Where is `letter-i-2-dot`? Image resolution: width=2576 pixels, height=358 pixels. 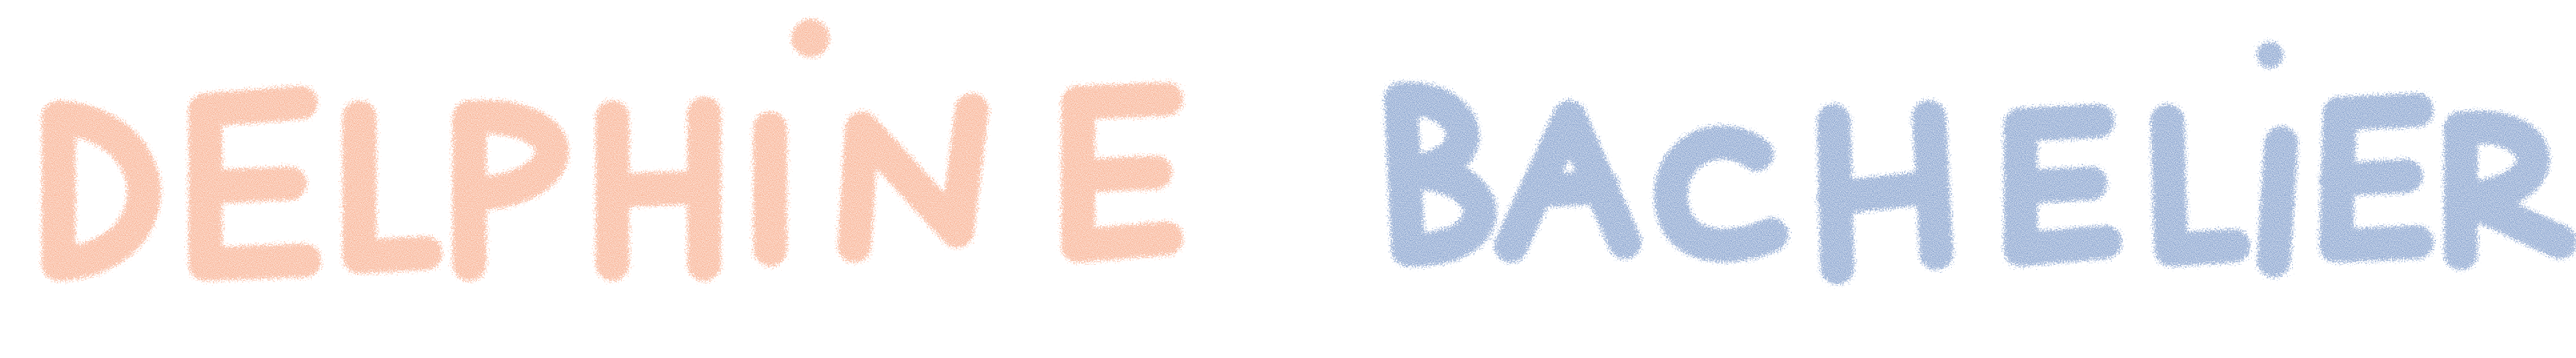
letter-i-2-dot is located at coordinates (2270, 55).